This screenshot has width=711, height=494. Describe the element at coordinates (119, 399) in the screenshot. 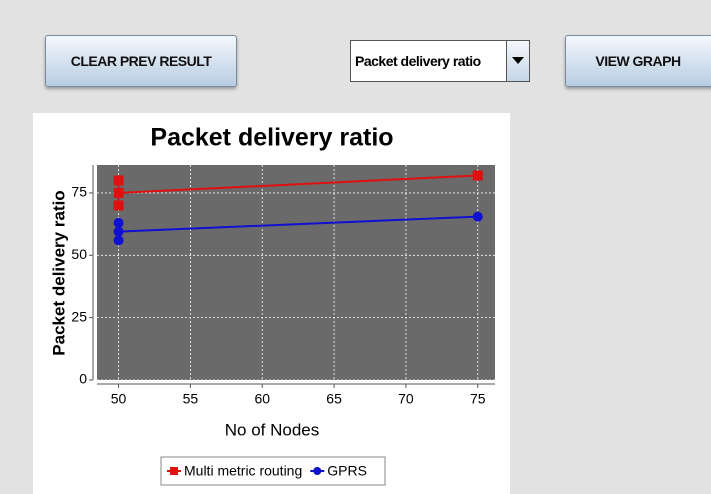

I see `x-tick-label: 50` at that location.